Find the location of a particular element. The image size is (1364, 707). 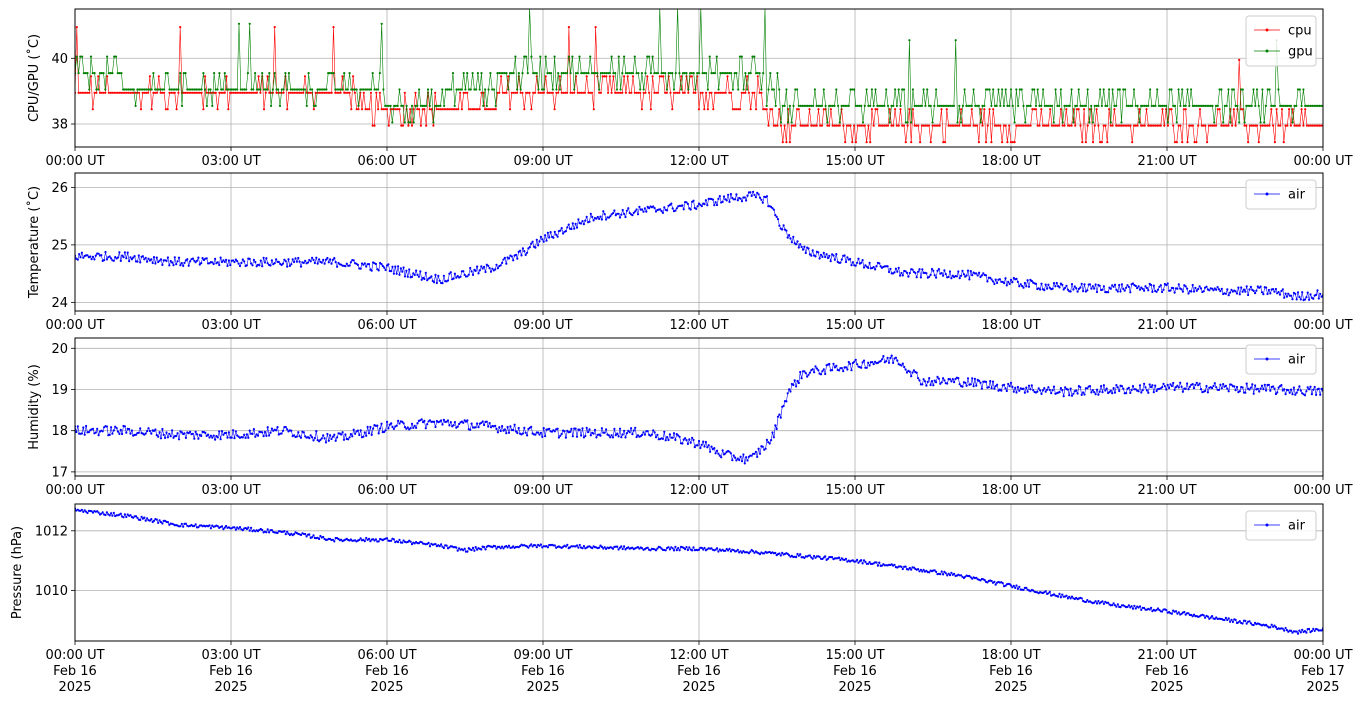

x-tick-label-line: 2025 is located at coordinates (230, 687).